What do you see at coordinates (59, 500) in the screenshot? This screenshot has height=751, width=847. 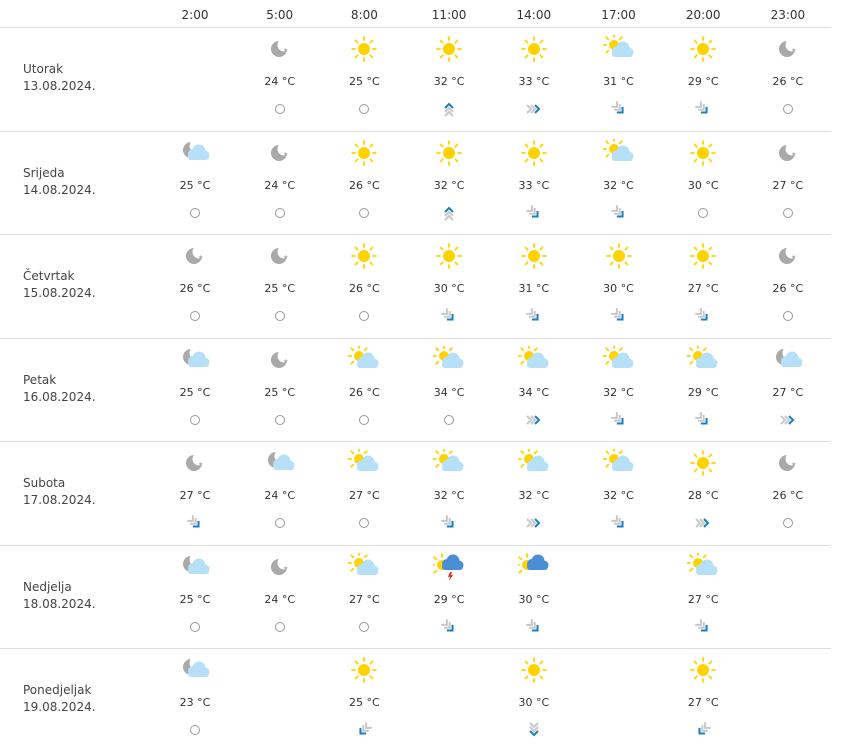 I see `day-date: 17.08.2024.` at bounding box center [59, 500].